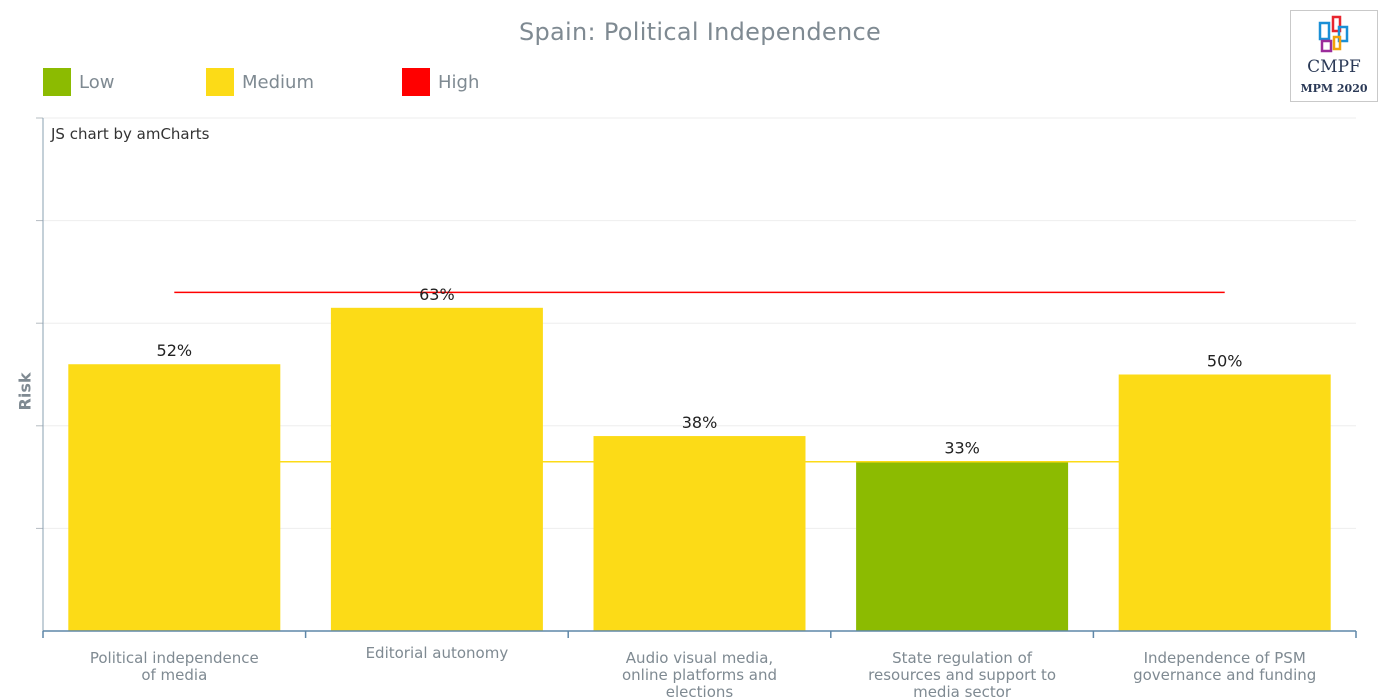  I want to click on logo-edition: MPM 2020, so click(1334, 88).